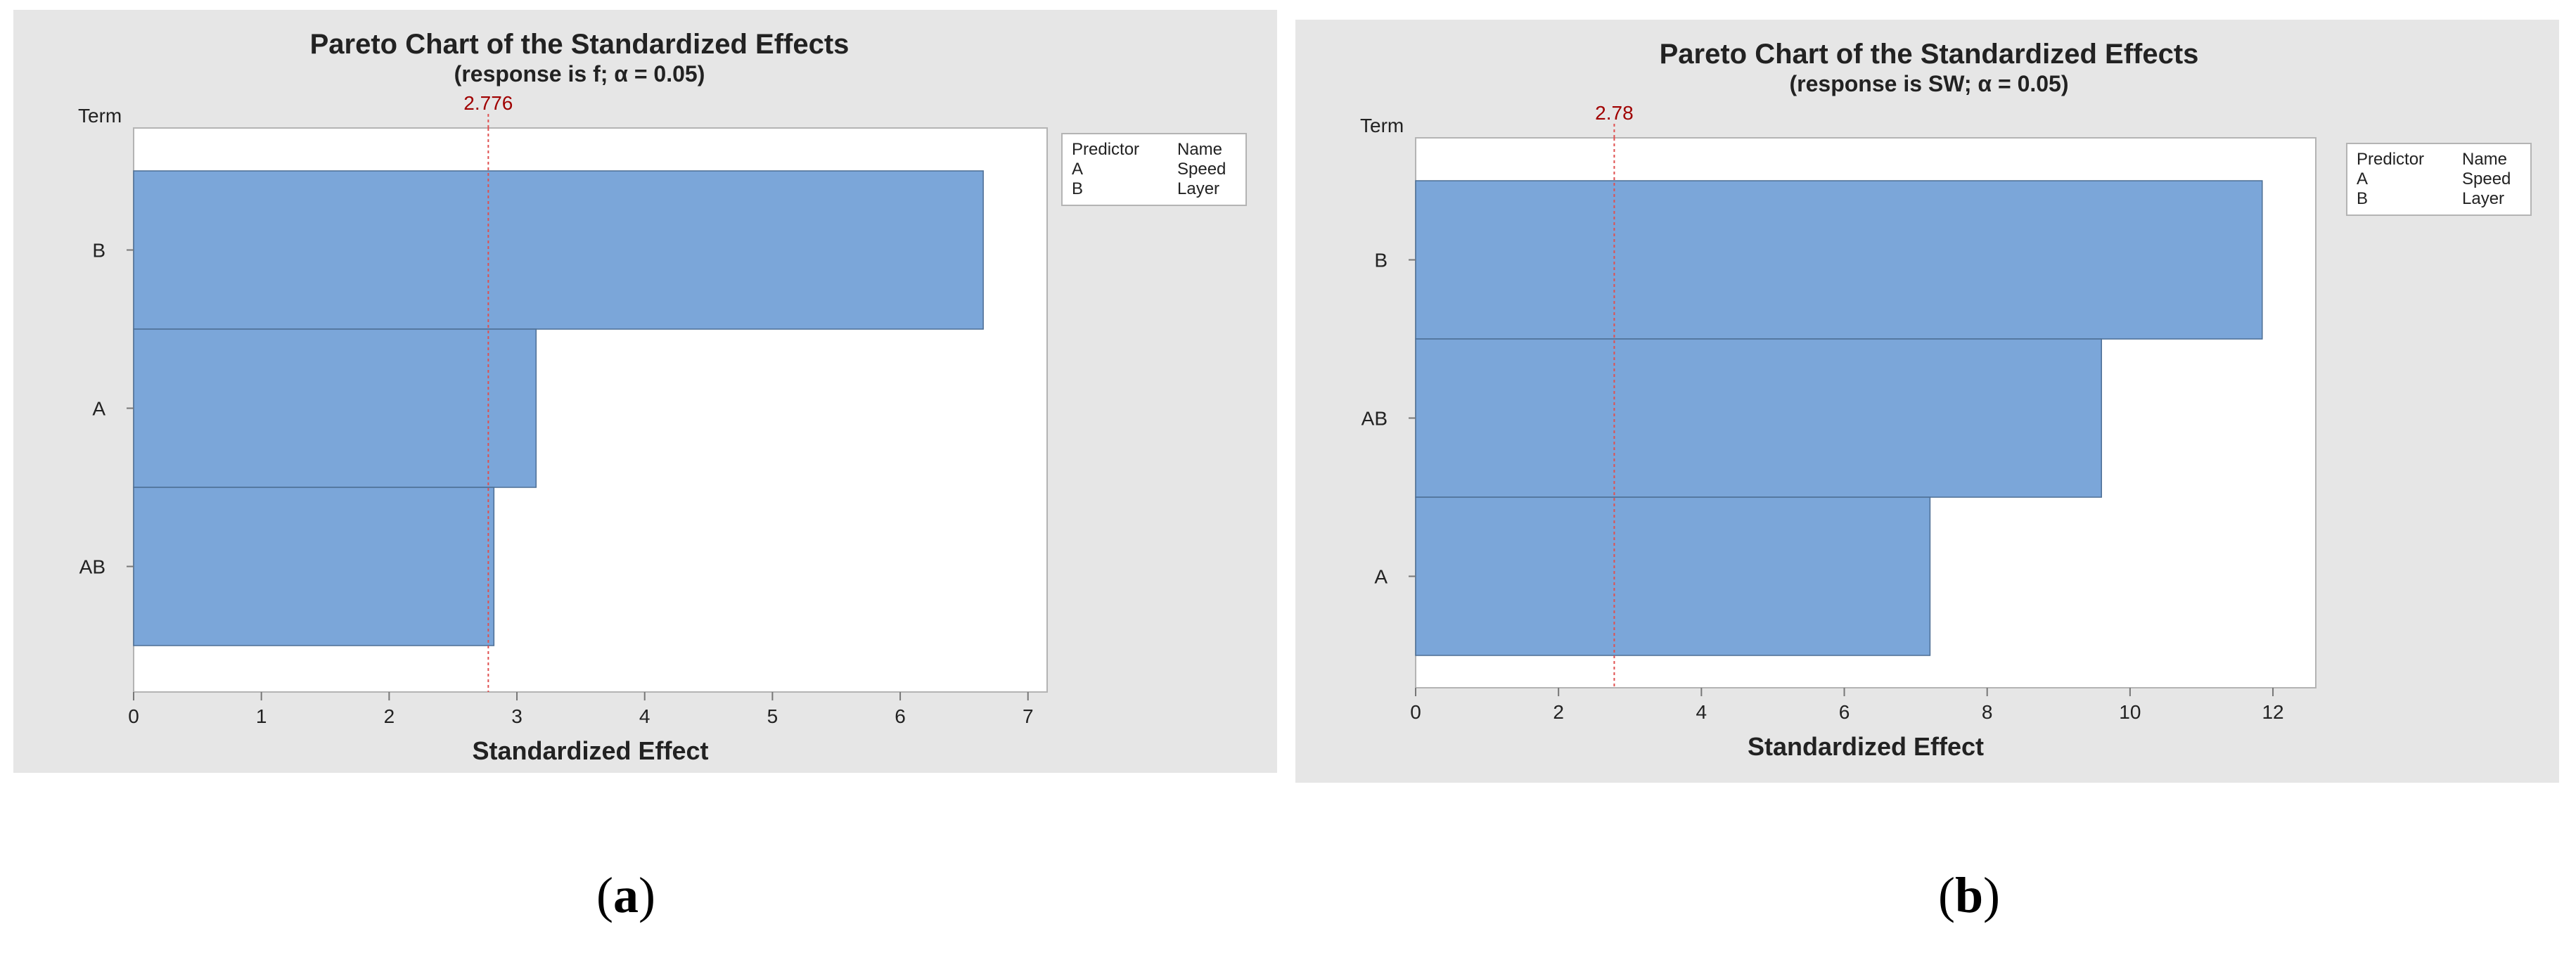 The image size is (2576, 955). Describe the element at coordinates (625, 895) in the screenshot. I see `caption-a: (a)` at that location.